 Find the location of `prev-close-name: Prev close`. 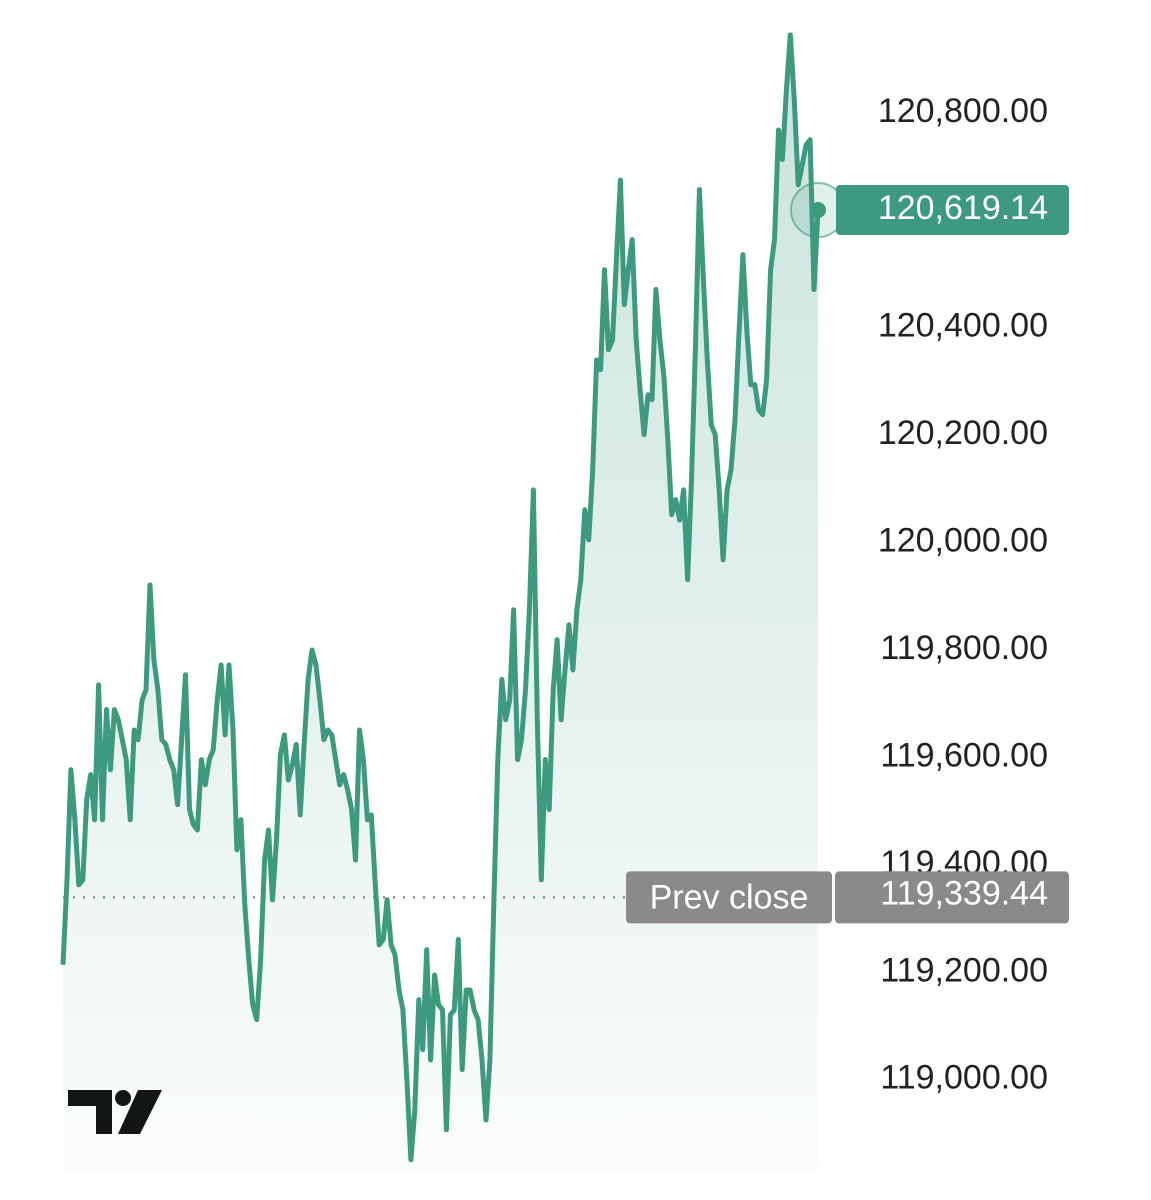

prev-close-name: Prev close is located at coordinates (729, 897).